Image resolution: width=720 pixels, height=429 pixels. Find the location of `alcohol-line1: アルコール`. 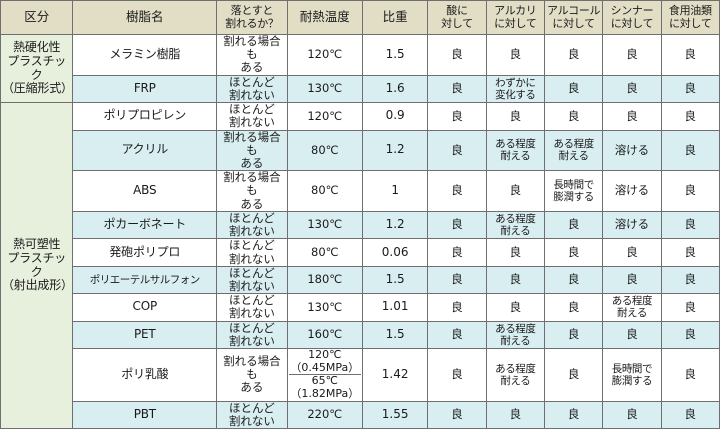

alcohol-line1: アルコール is located at coordinates (574, 10).